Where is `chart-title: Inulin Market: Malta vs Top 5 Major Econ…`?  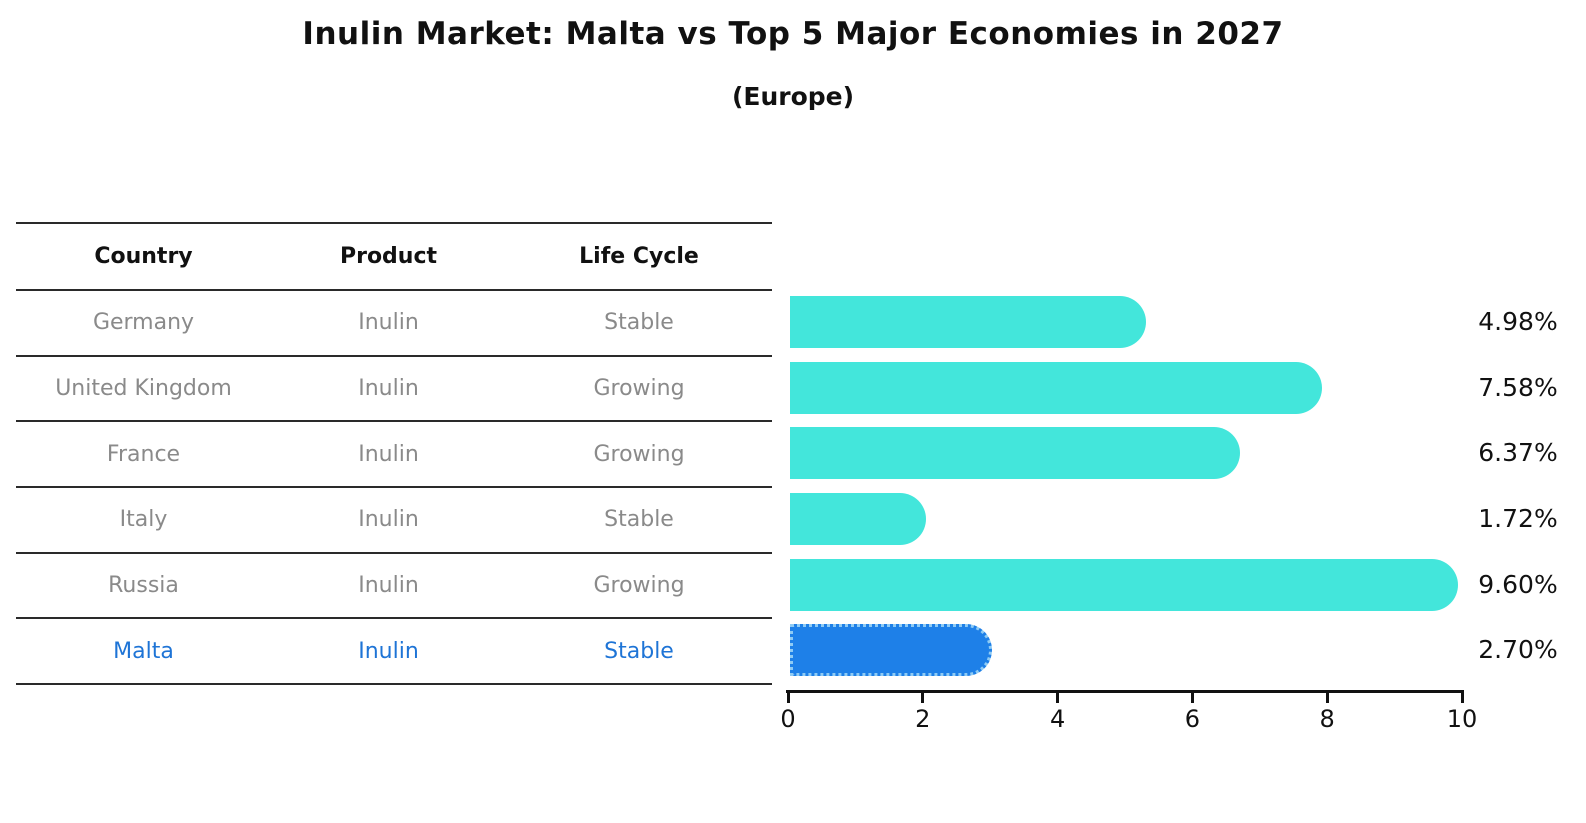
chart-title: Inulin Market: Malta vs Top 5 Major Econ… is located at coordinates (793, 34).